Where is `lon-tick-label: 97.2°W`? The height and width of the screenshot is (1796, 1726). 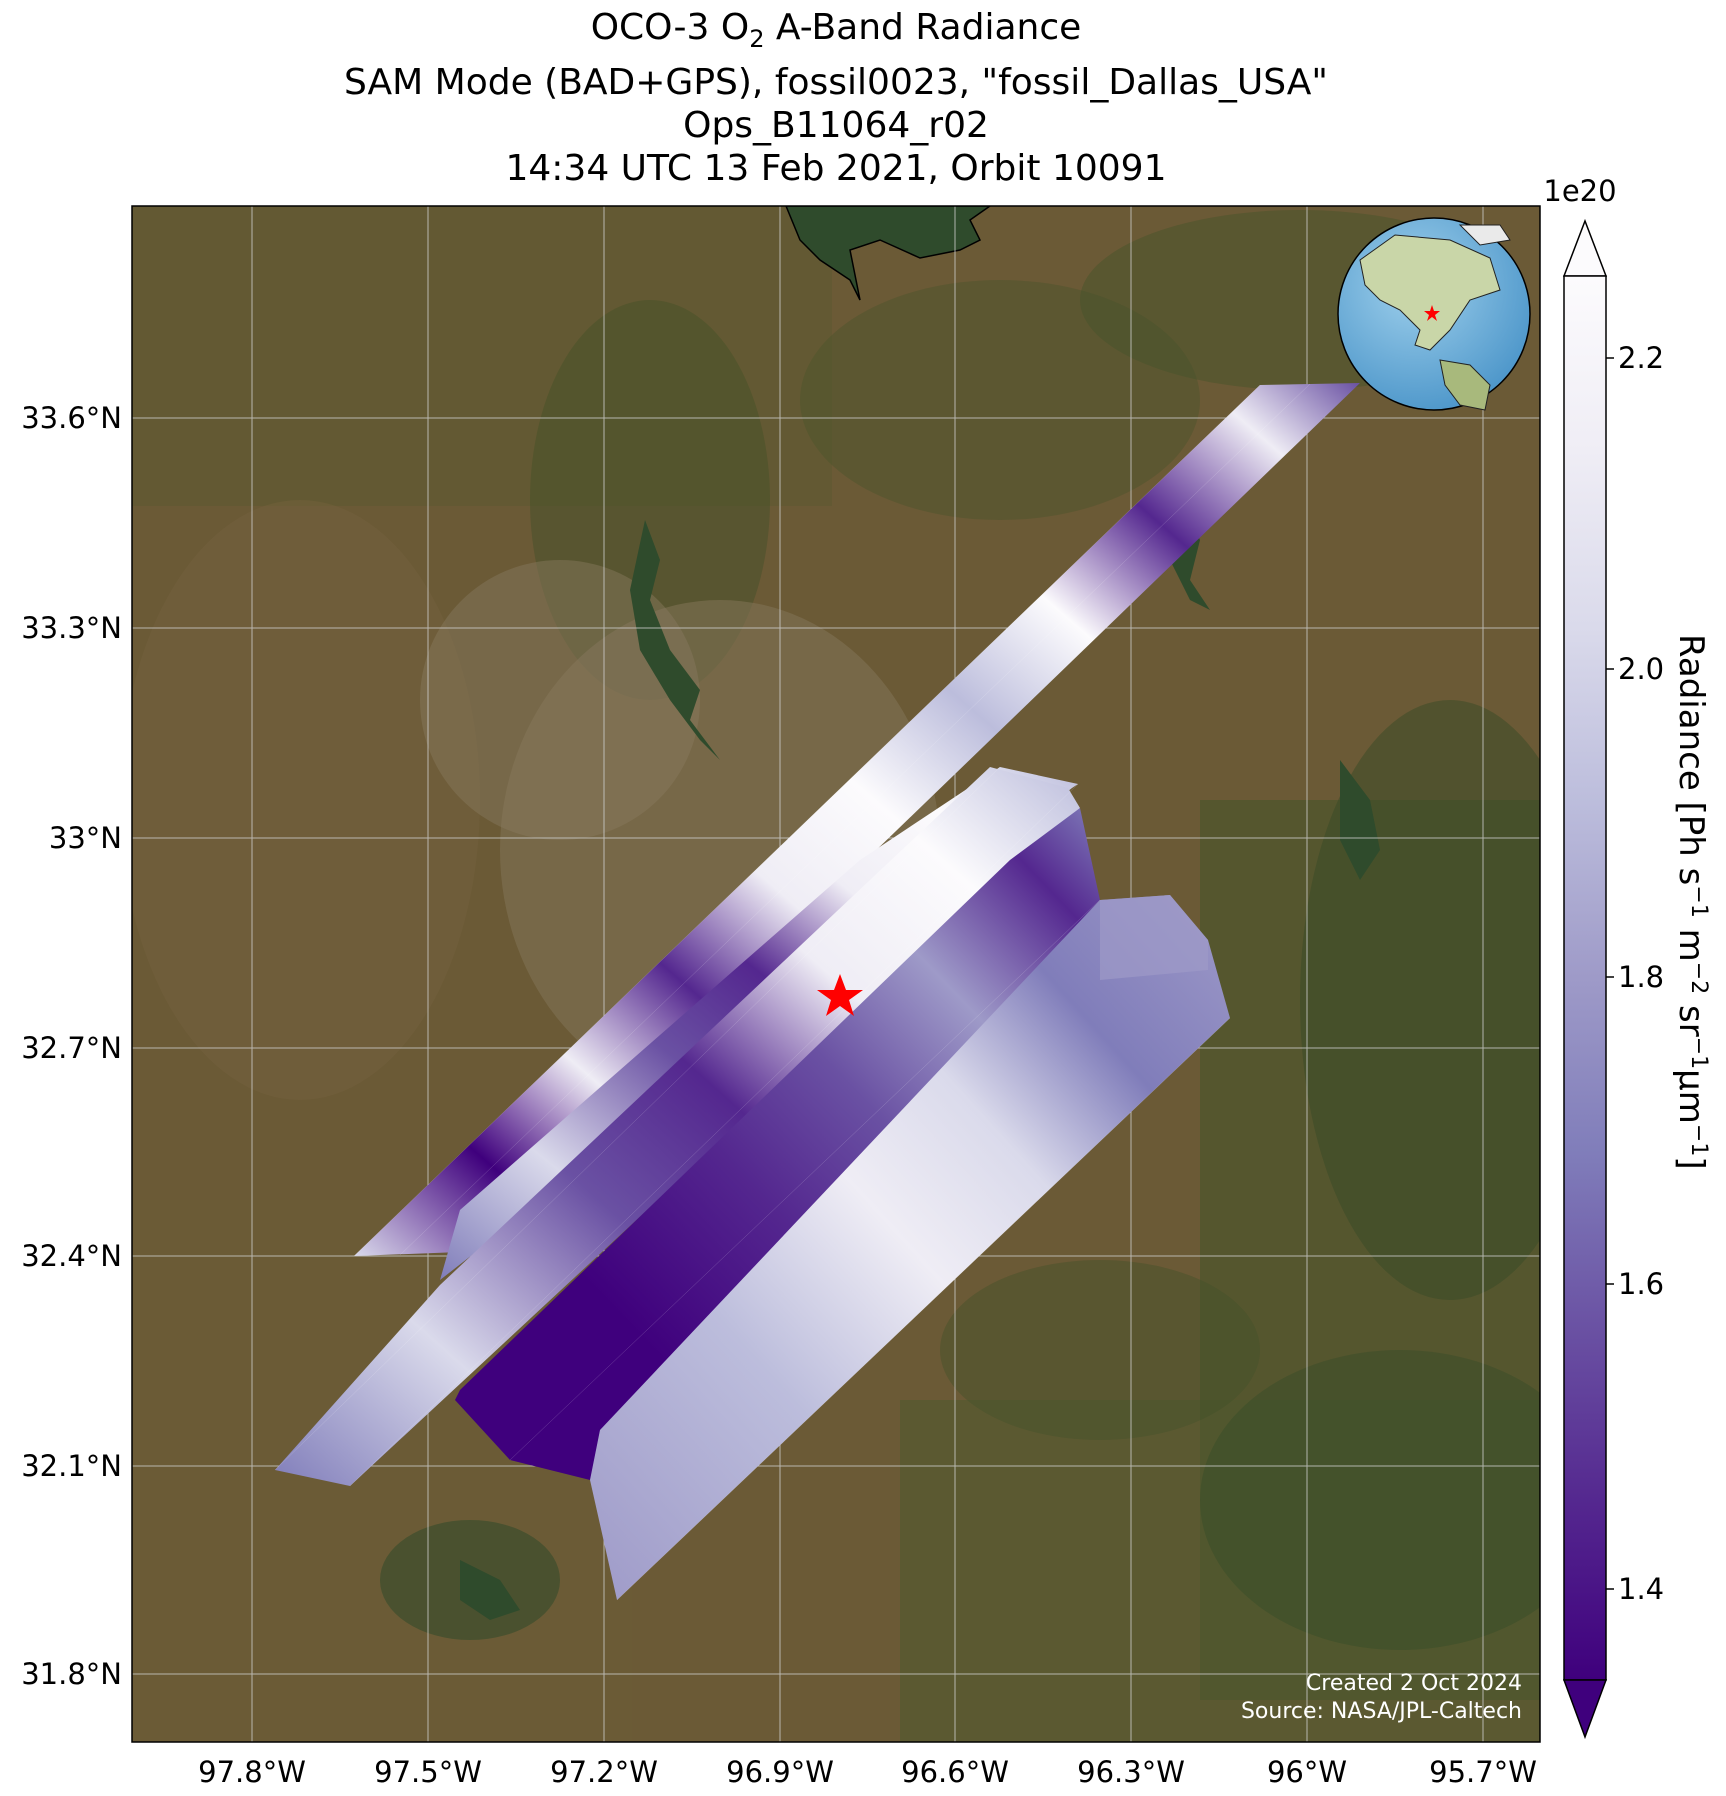 lon-tick-label: 97.2°W is located at coordinates (604, 1772).